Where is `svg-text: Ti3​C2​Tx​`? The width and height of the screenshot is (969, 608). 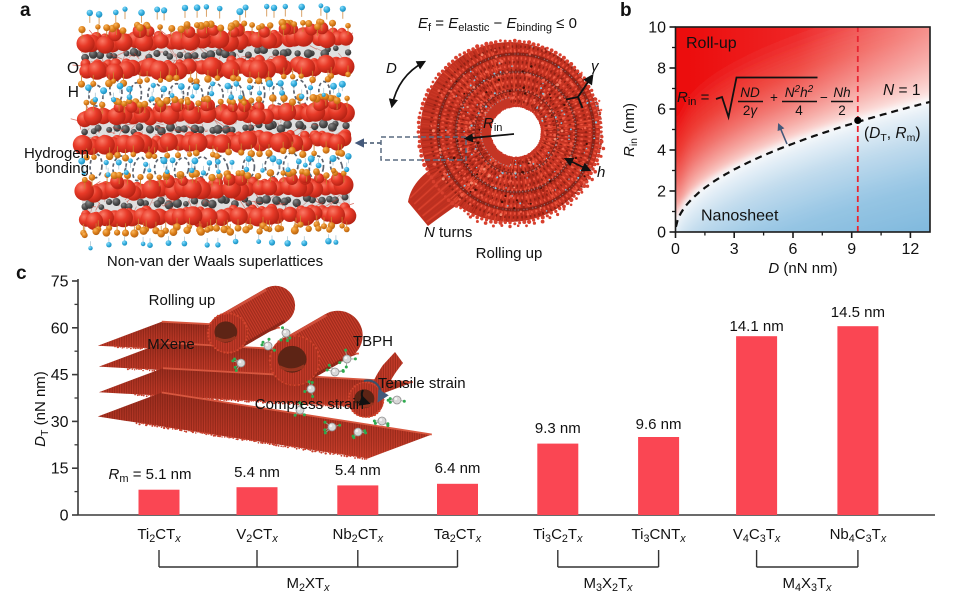 svg-text: Ti3​C2​Tx​ is located at coordinates (558, 535).